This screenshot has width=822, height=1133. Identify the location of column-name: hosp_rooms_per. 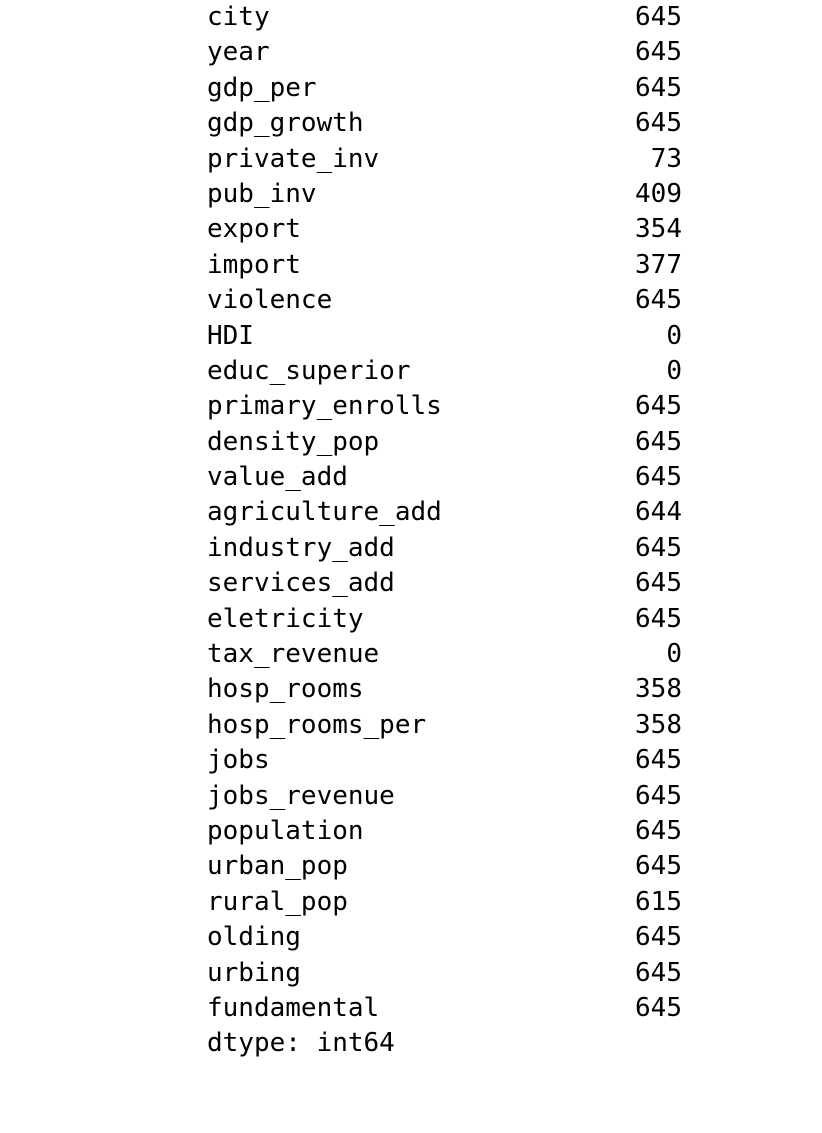
(317, 724).